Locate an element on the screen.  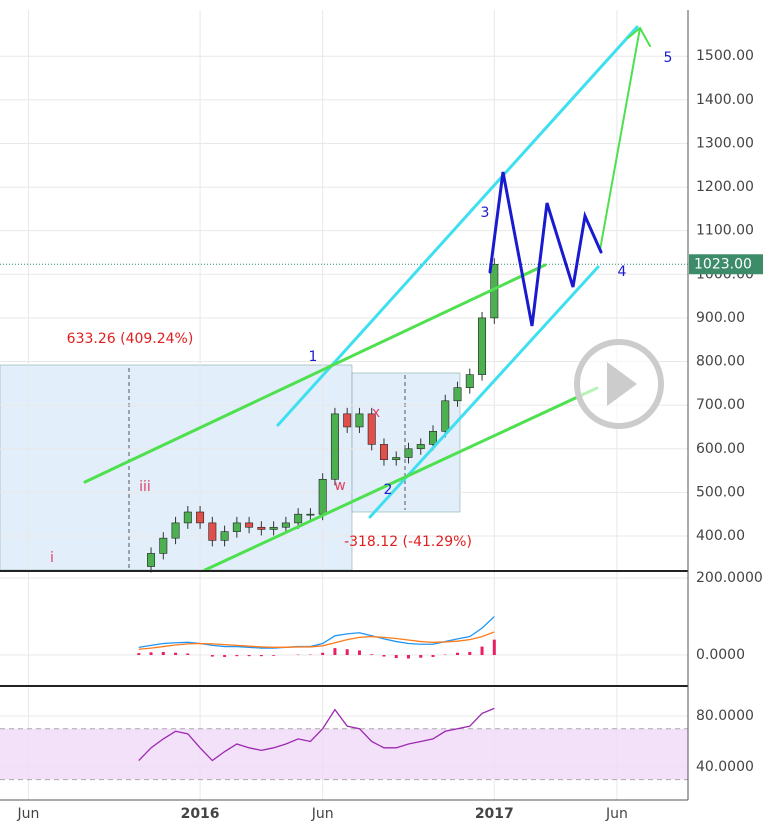
y-tick-label: 200.0000 is located at coordinates (729, 578).